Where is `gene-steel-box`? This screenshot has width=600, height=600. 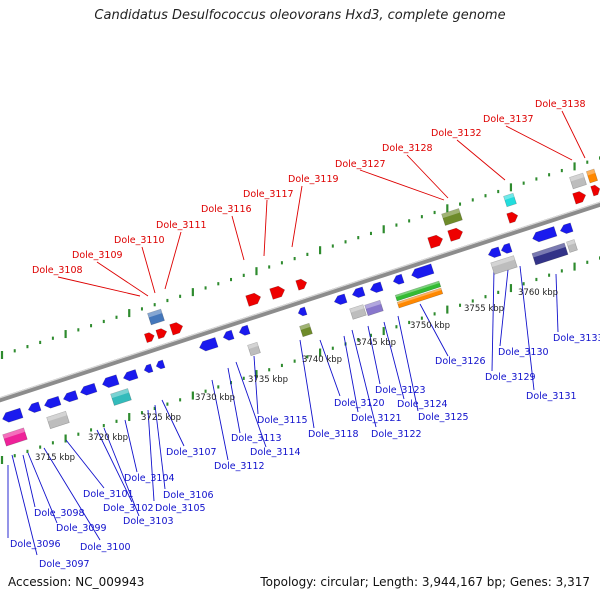
gene-steel-box is located at coordinates (156, 317).